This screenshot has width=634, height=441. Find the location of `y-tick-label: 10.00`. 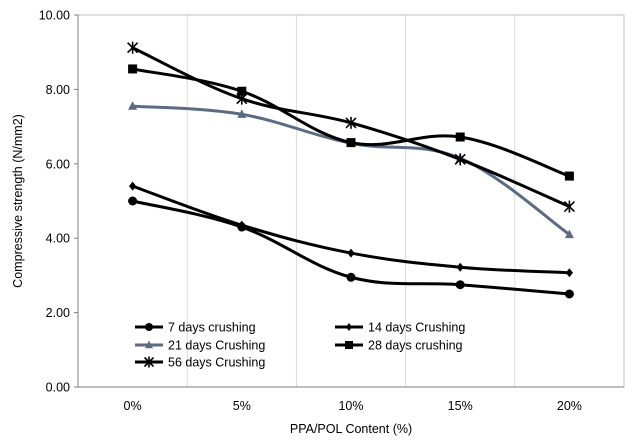

y-tick-label: 10.00 is located at coordinates (54, 16).